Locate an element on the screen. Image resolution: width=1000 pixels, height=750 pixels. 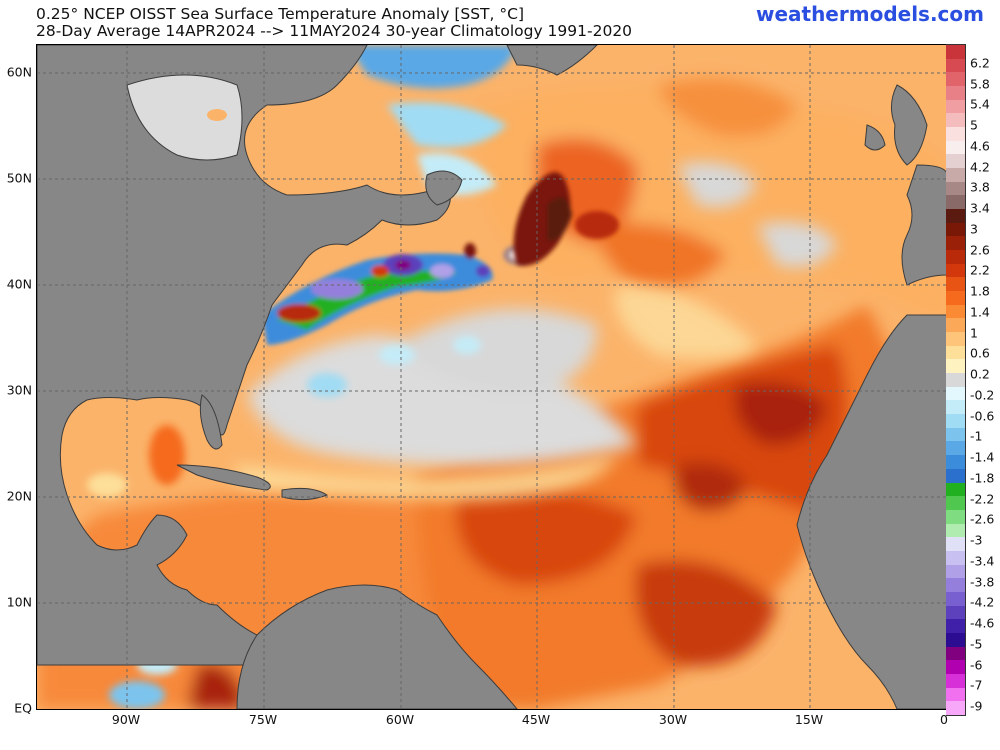
lon-label-75w: 75W is located at coordinates (263, 719).